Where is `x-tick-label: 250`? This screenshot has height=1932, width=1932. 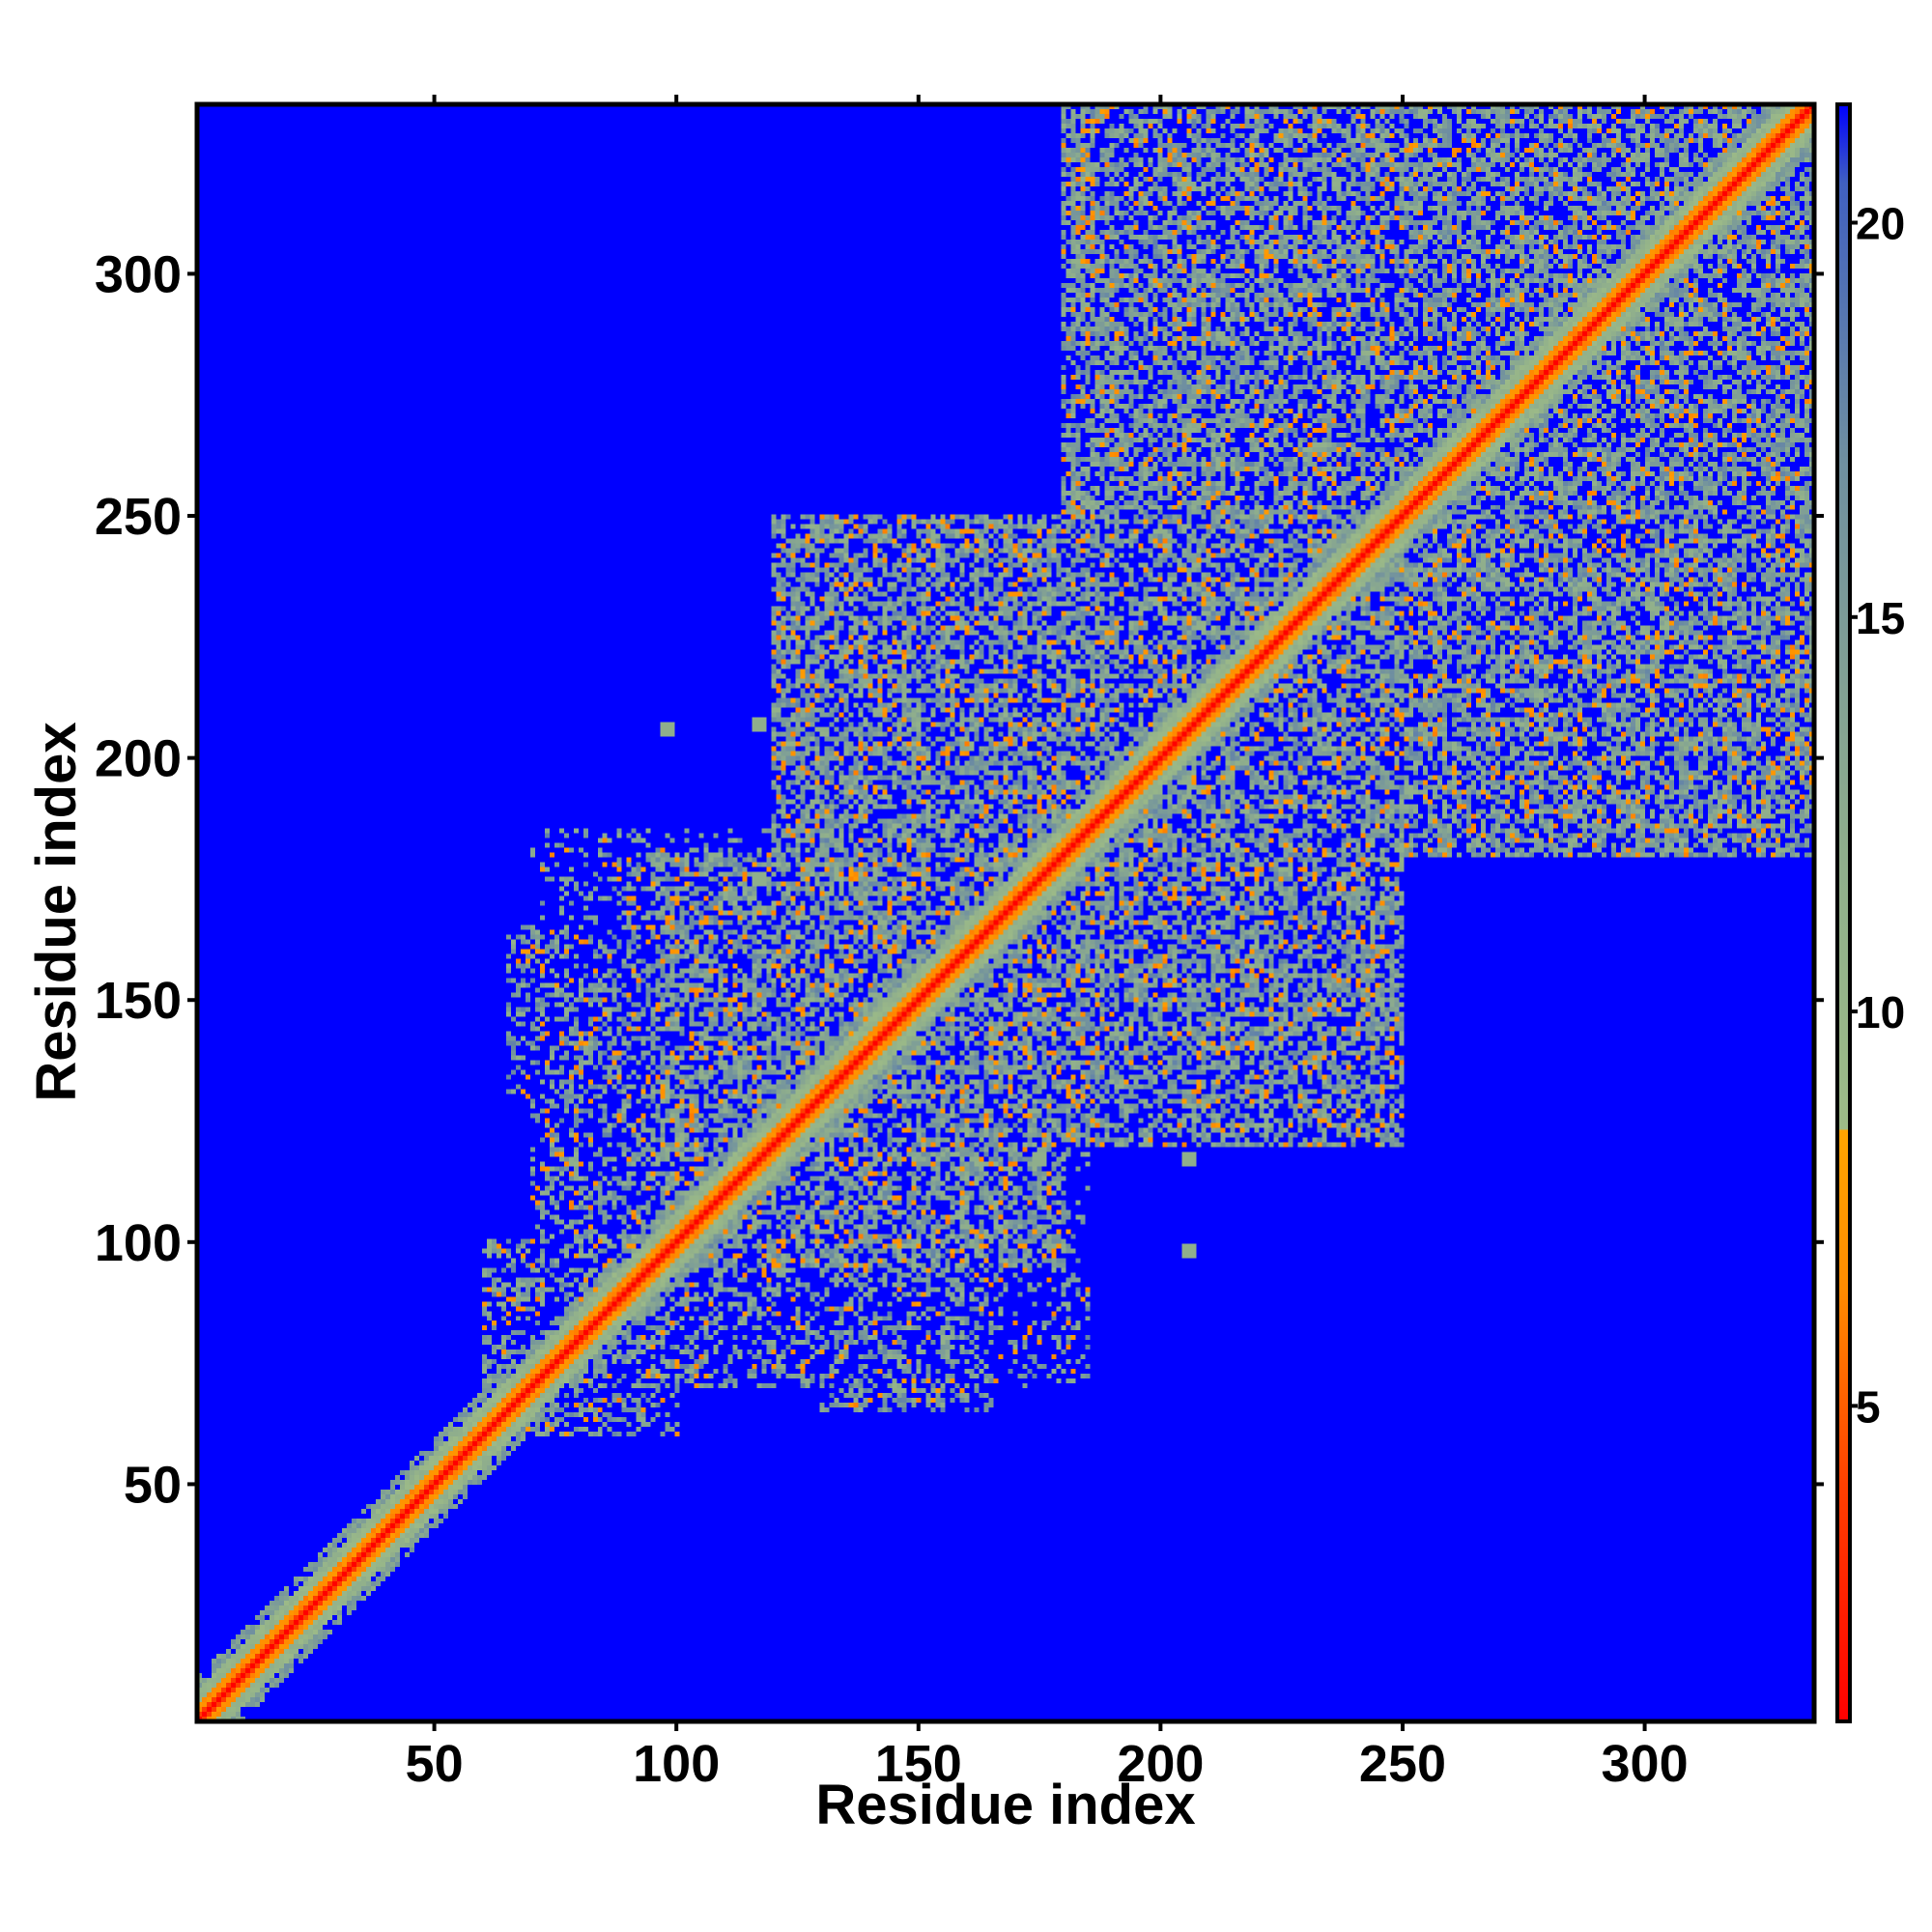
x-tick-label: 250 is located at coordinates (1402, 1764).